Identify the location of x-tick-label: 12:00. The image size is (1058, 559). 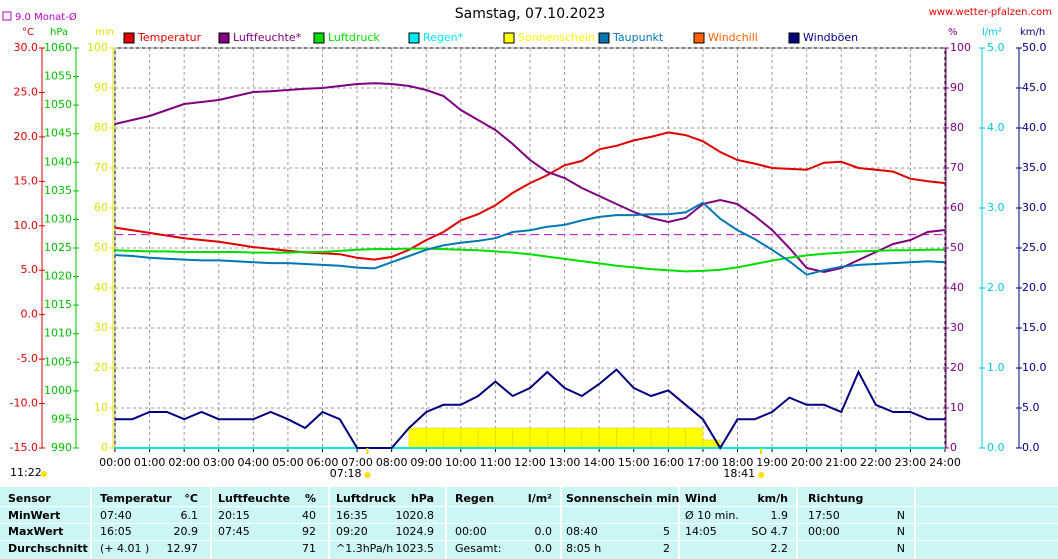
(530, 462).